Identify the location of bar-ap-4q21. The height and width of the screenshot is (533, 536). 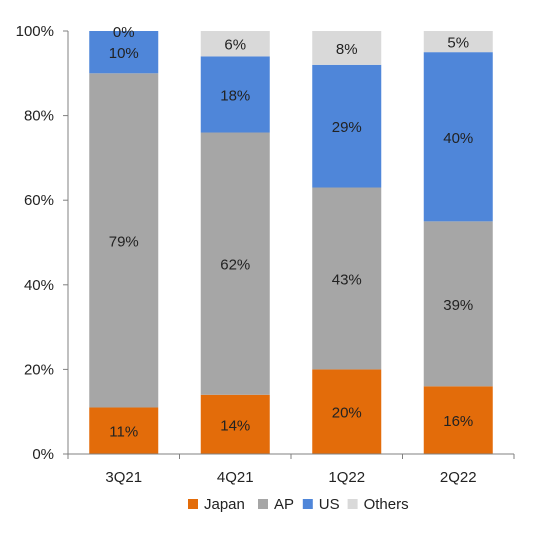
(235, 263).